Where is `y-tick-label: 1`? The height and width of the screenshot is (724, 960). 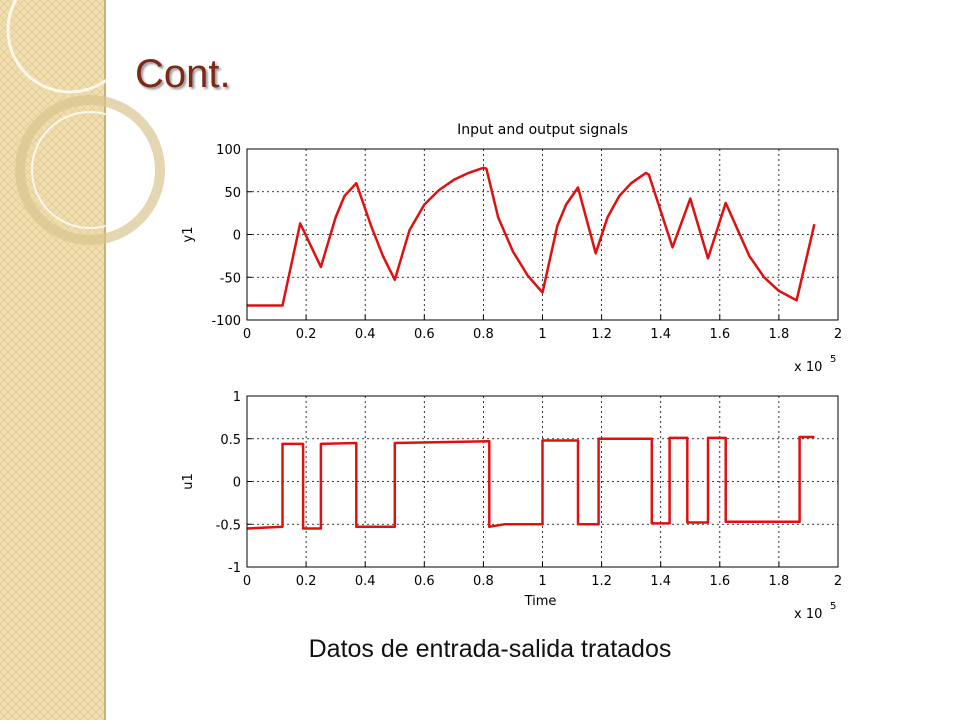
y-tick-label: 1 is located at coordinates (237, 397).